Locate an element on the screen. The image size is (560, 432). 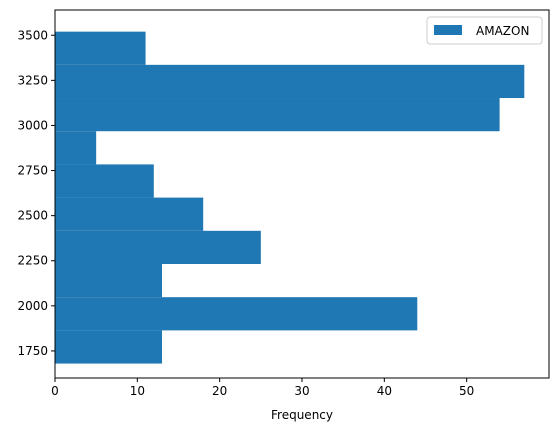
y-tick-label-6: 3250 is located at coordinates (32, 80).